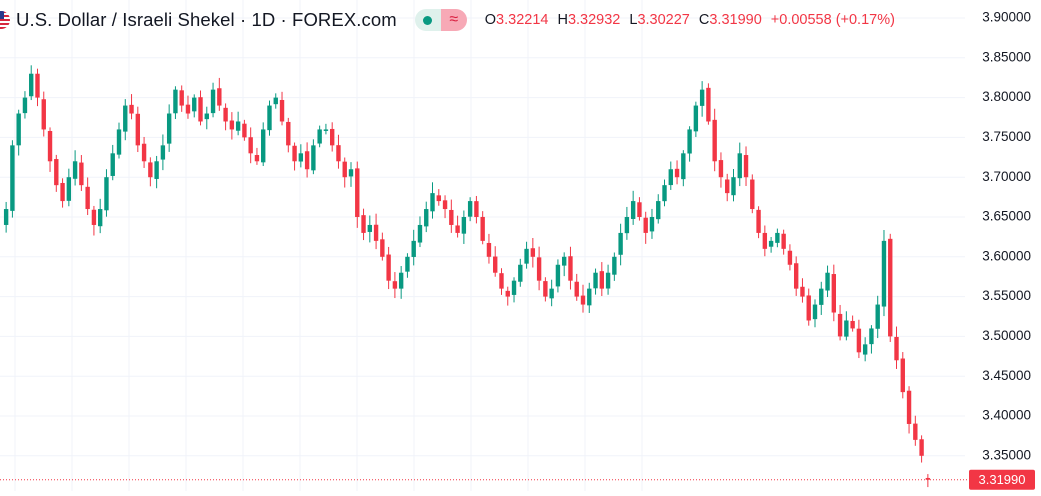 This screenshot has height=496, width=1041. What do you see at coordinates (1006, 454) in the screenshot?
I see `price-tick-label: 3.35000` at bounding box center [1006, 454].